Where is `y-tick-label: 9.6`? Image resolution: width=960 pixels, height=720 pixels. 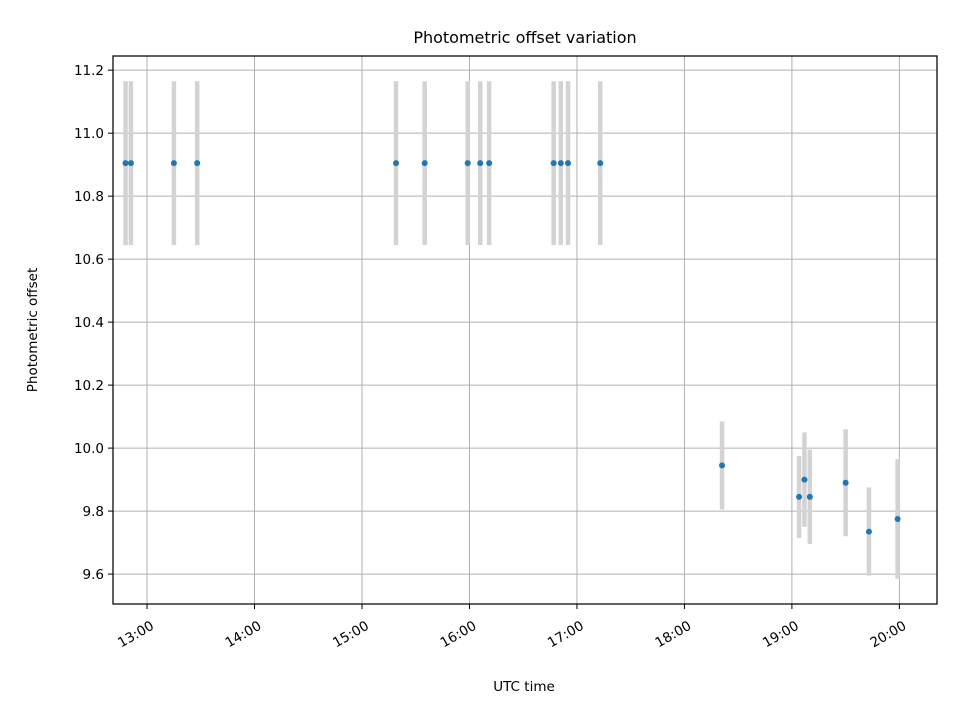 y-tick-label: 9.6 is located at coordinates (93, 575).